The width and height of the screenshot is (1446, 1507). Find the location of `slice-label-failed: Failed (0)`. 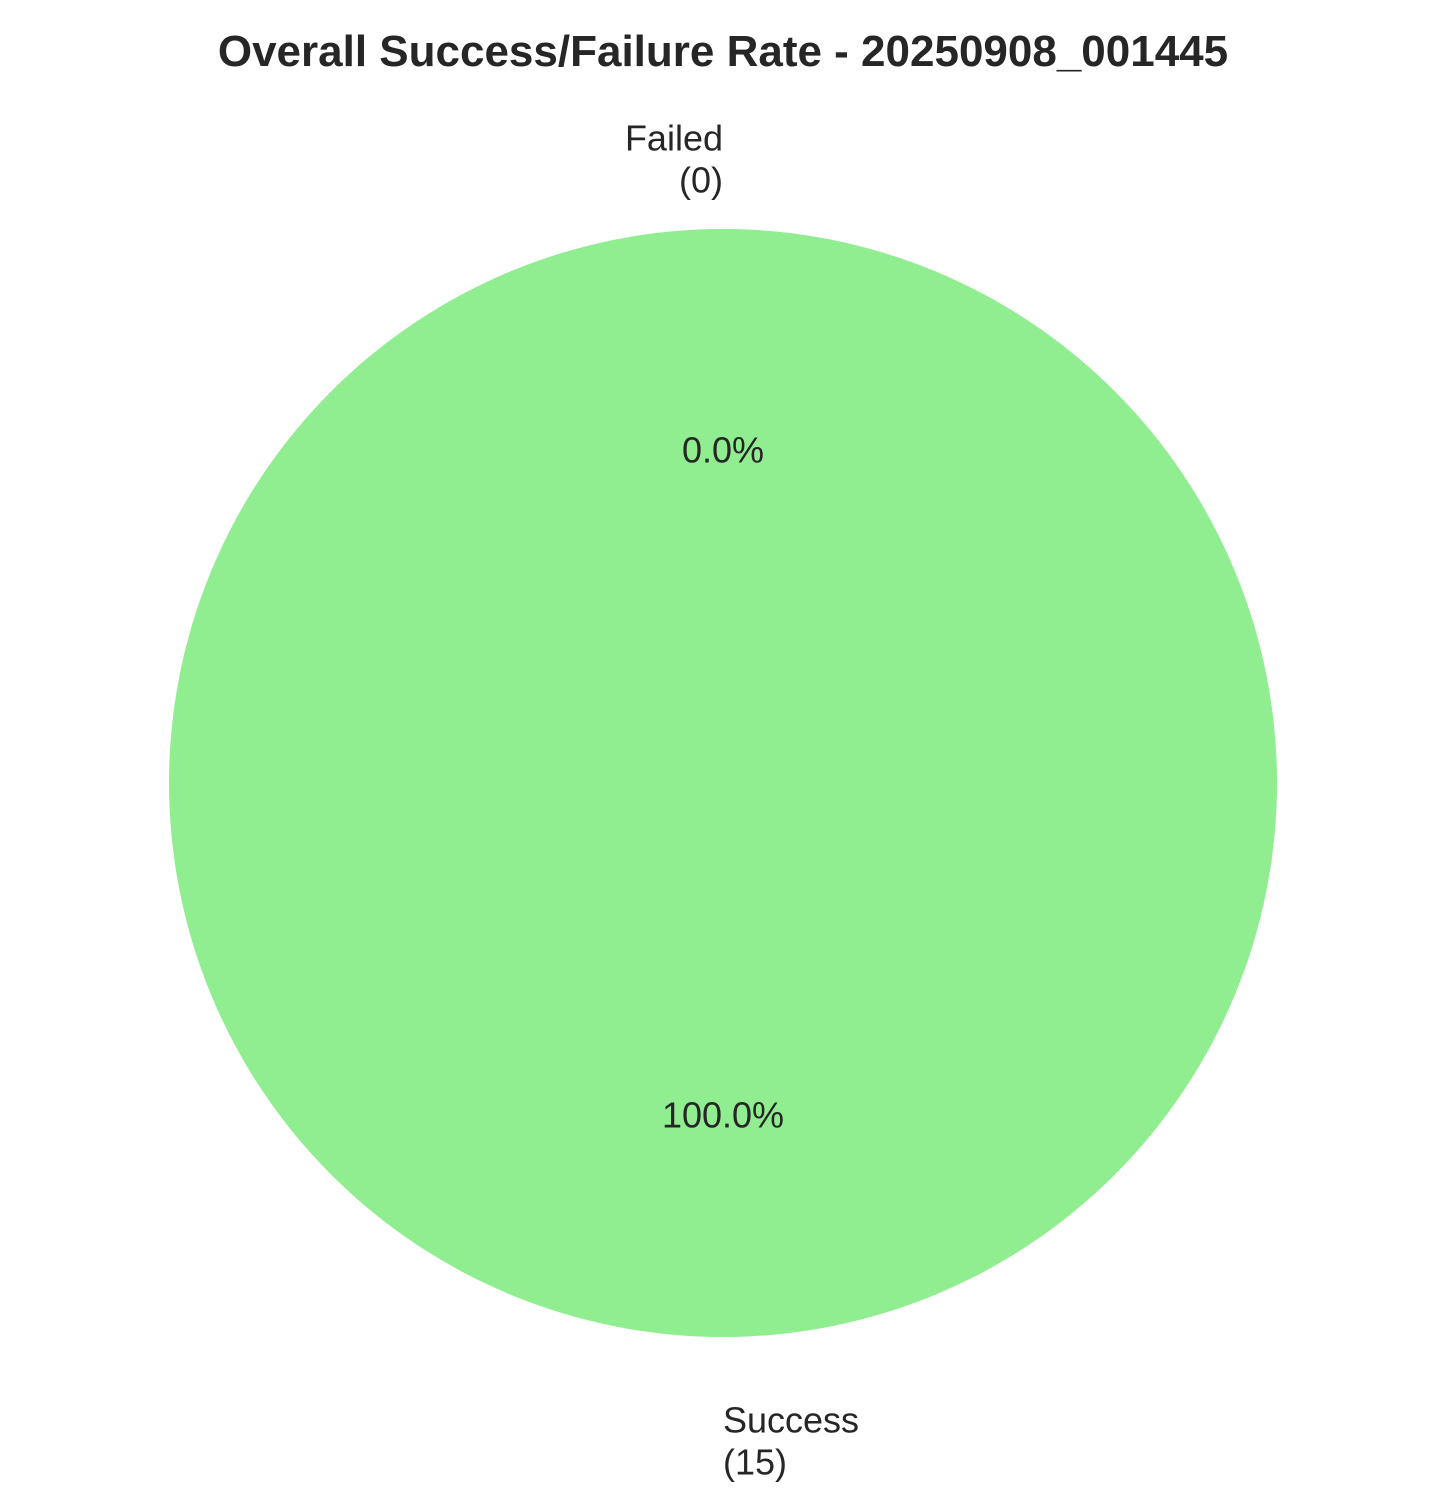

slice-label-failed: Failed (0) is located at coordinates (674, 159).